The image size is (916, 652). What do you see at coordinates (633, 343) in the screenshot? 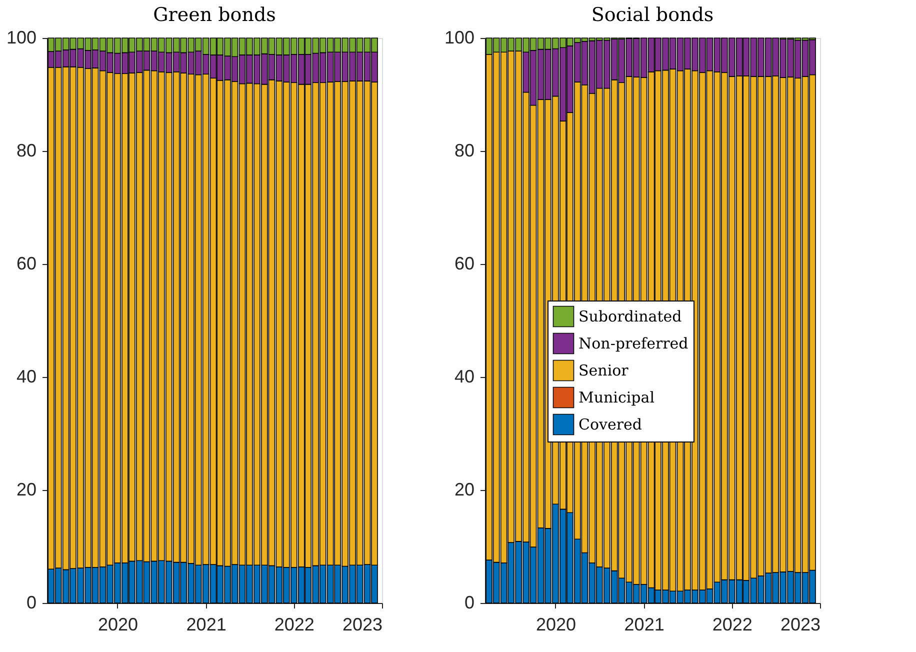
I see `legend-label: Non-preferred` at bounding box center [633, 343].